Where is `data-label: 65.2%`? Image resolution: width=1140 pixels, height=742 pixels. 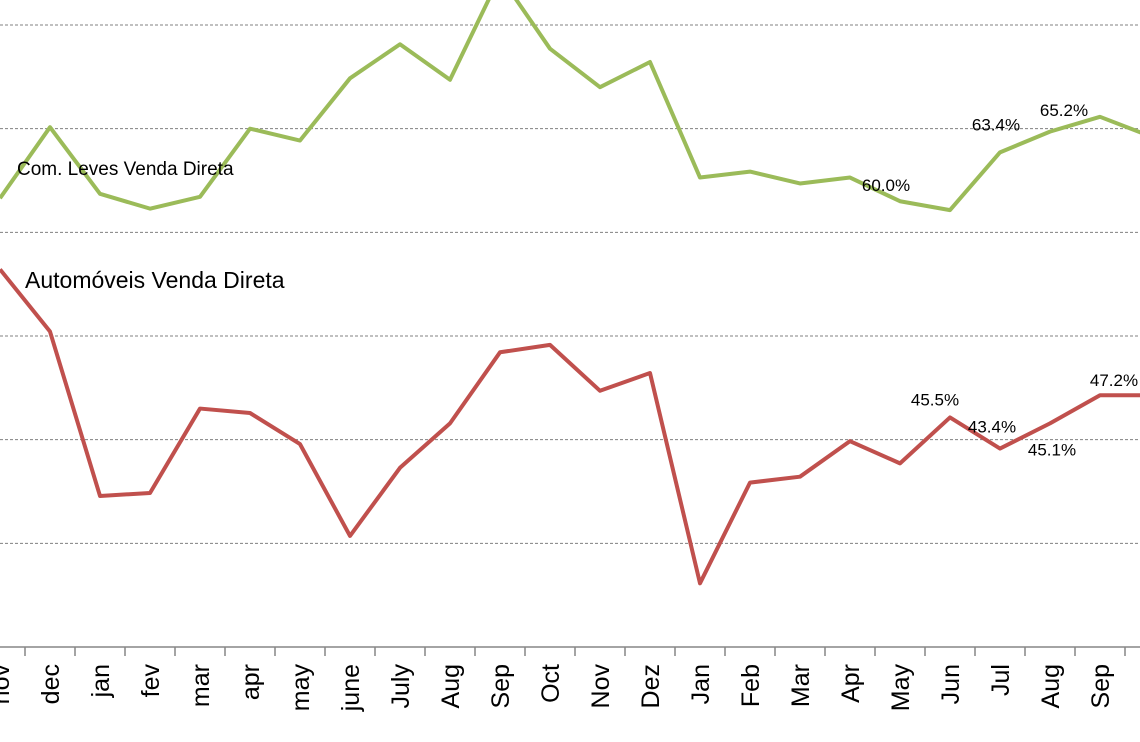
data-label: 65.2% is located at coordinates (1064, 110).